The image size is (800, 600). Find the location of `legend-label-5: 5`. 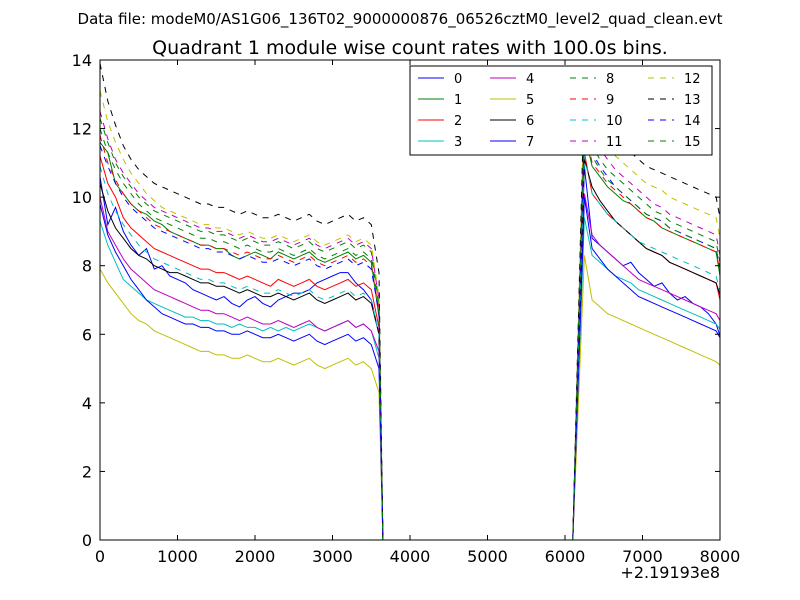

legend-label-5: 5 is located at coordinates (530, 100).